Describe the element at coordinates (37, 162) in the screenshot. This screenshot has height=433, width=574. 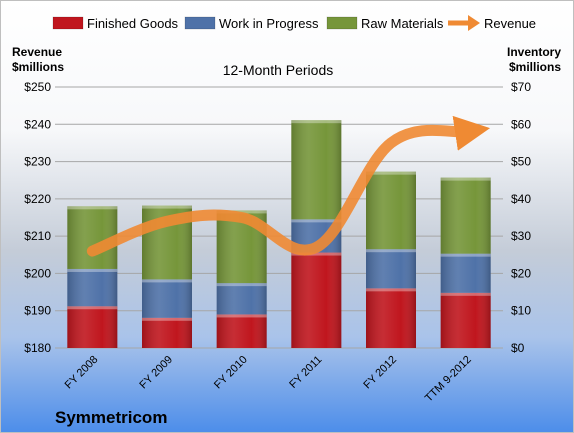
I see `left-tick-label: $230` at that location.